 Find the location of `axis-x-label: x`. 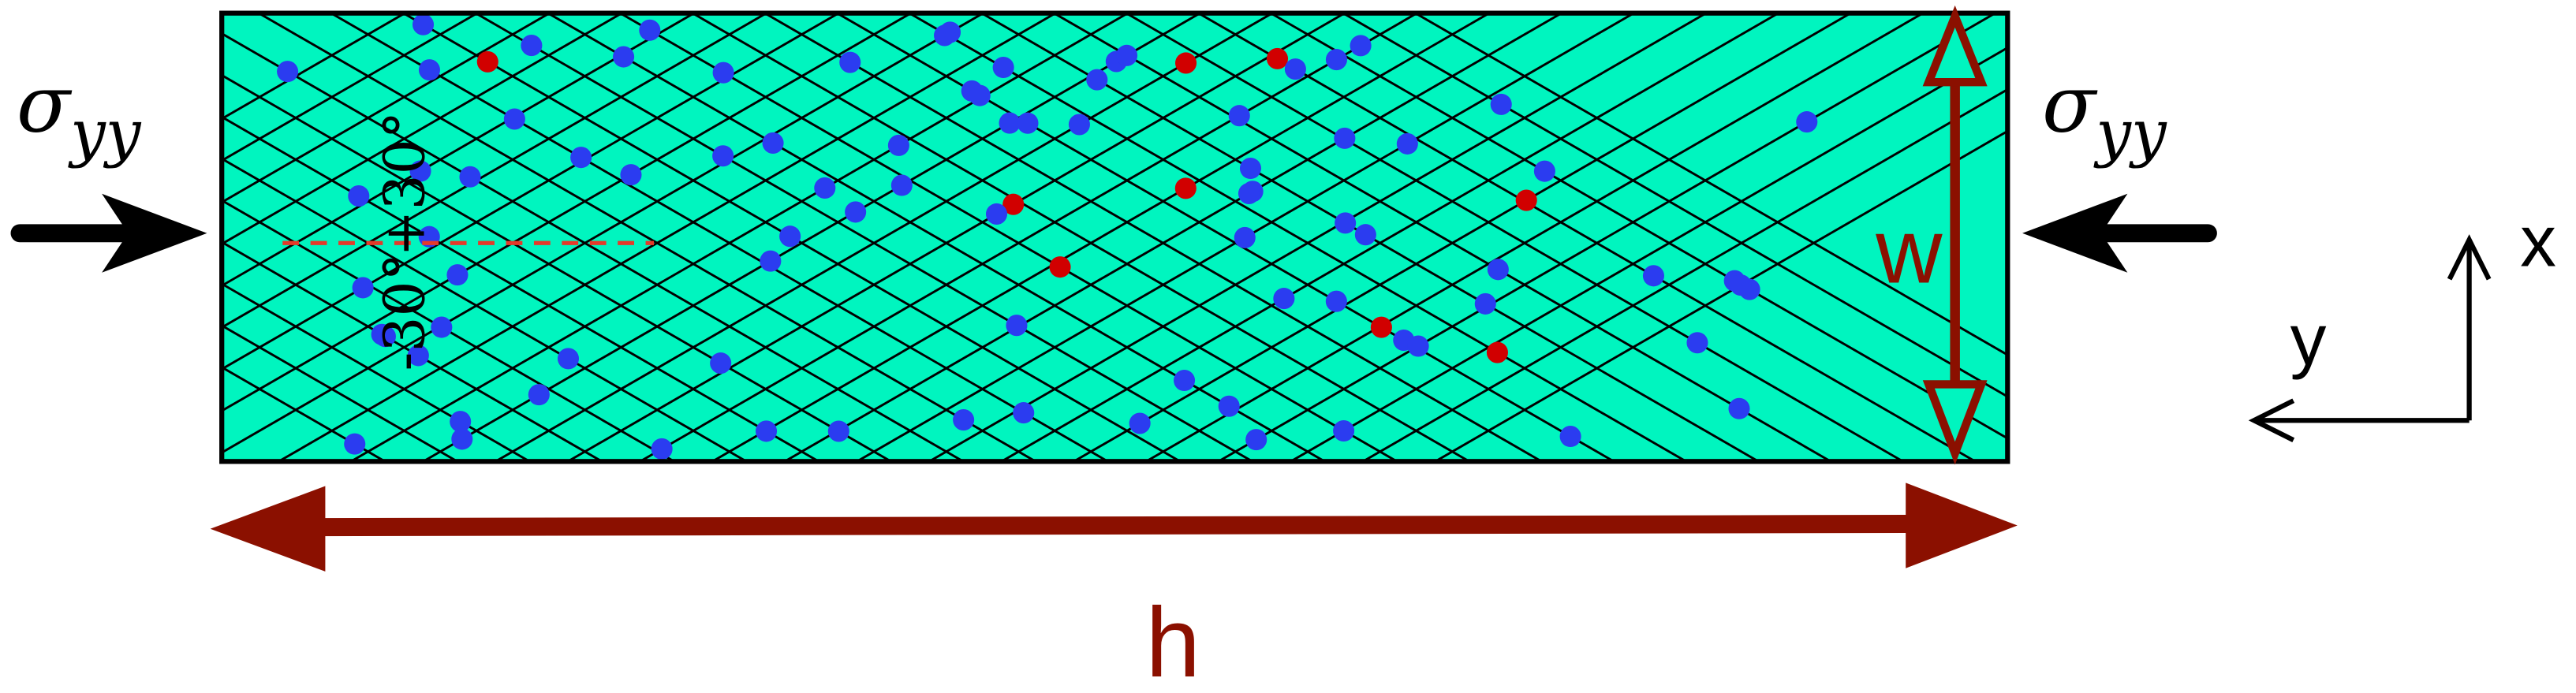

axis-x-label: x is located at coordinates (2538, 241).